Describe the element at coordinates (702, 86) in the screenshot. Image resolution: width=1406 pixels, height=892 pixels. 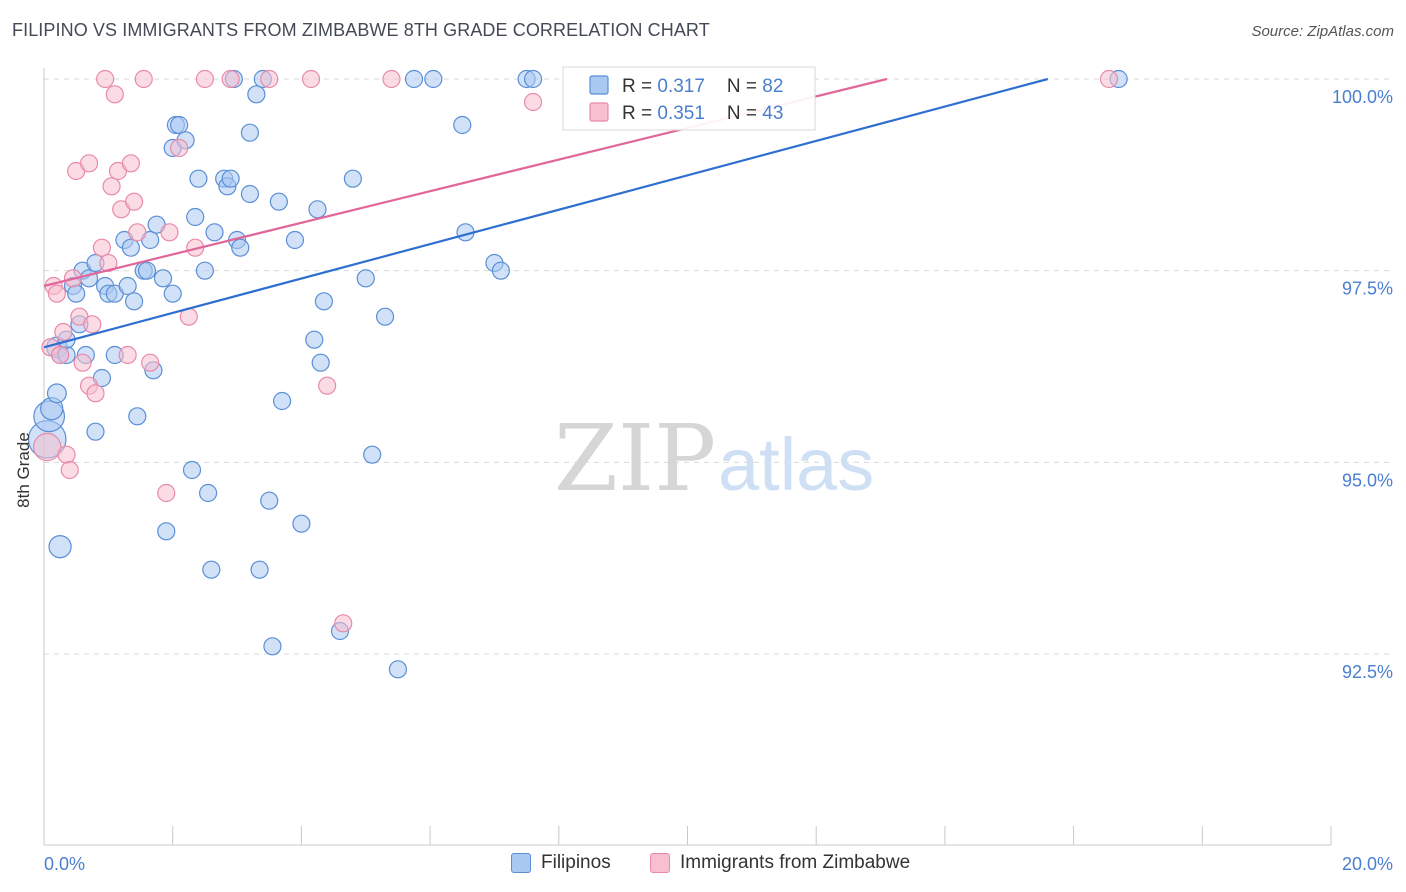
I see `legend-stats-row-0: R = 0.317 N = 82` at that location.